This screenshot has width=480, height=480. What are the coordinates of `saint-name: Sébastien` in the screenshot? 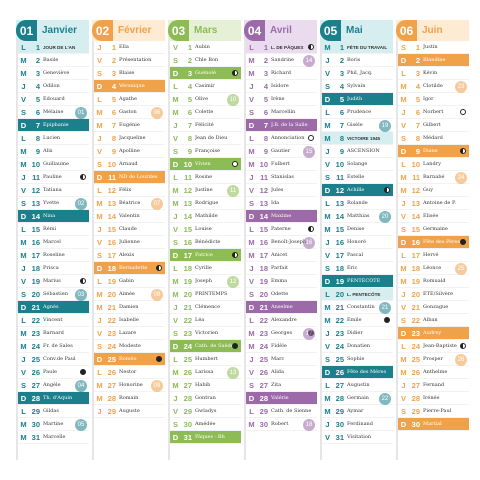 It's located at (55, 294).